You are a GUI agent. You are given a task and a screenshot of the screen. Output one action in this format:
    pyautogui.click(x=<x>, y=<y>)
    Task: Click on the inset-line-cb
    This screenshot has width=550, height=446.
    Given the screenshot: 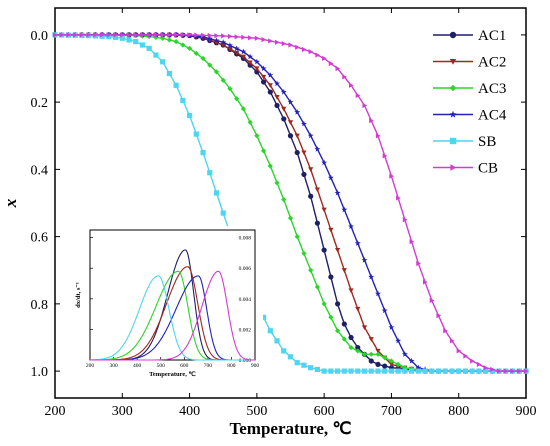 What is the action you would take?
    pyautogui.click(x=172, y=315)
    